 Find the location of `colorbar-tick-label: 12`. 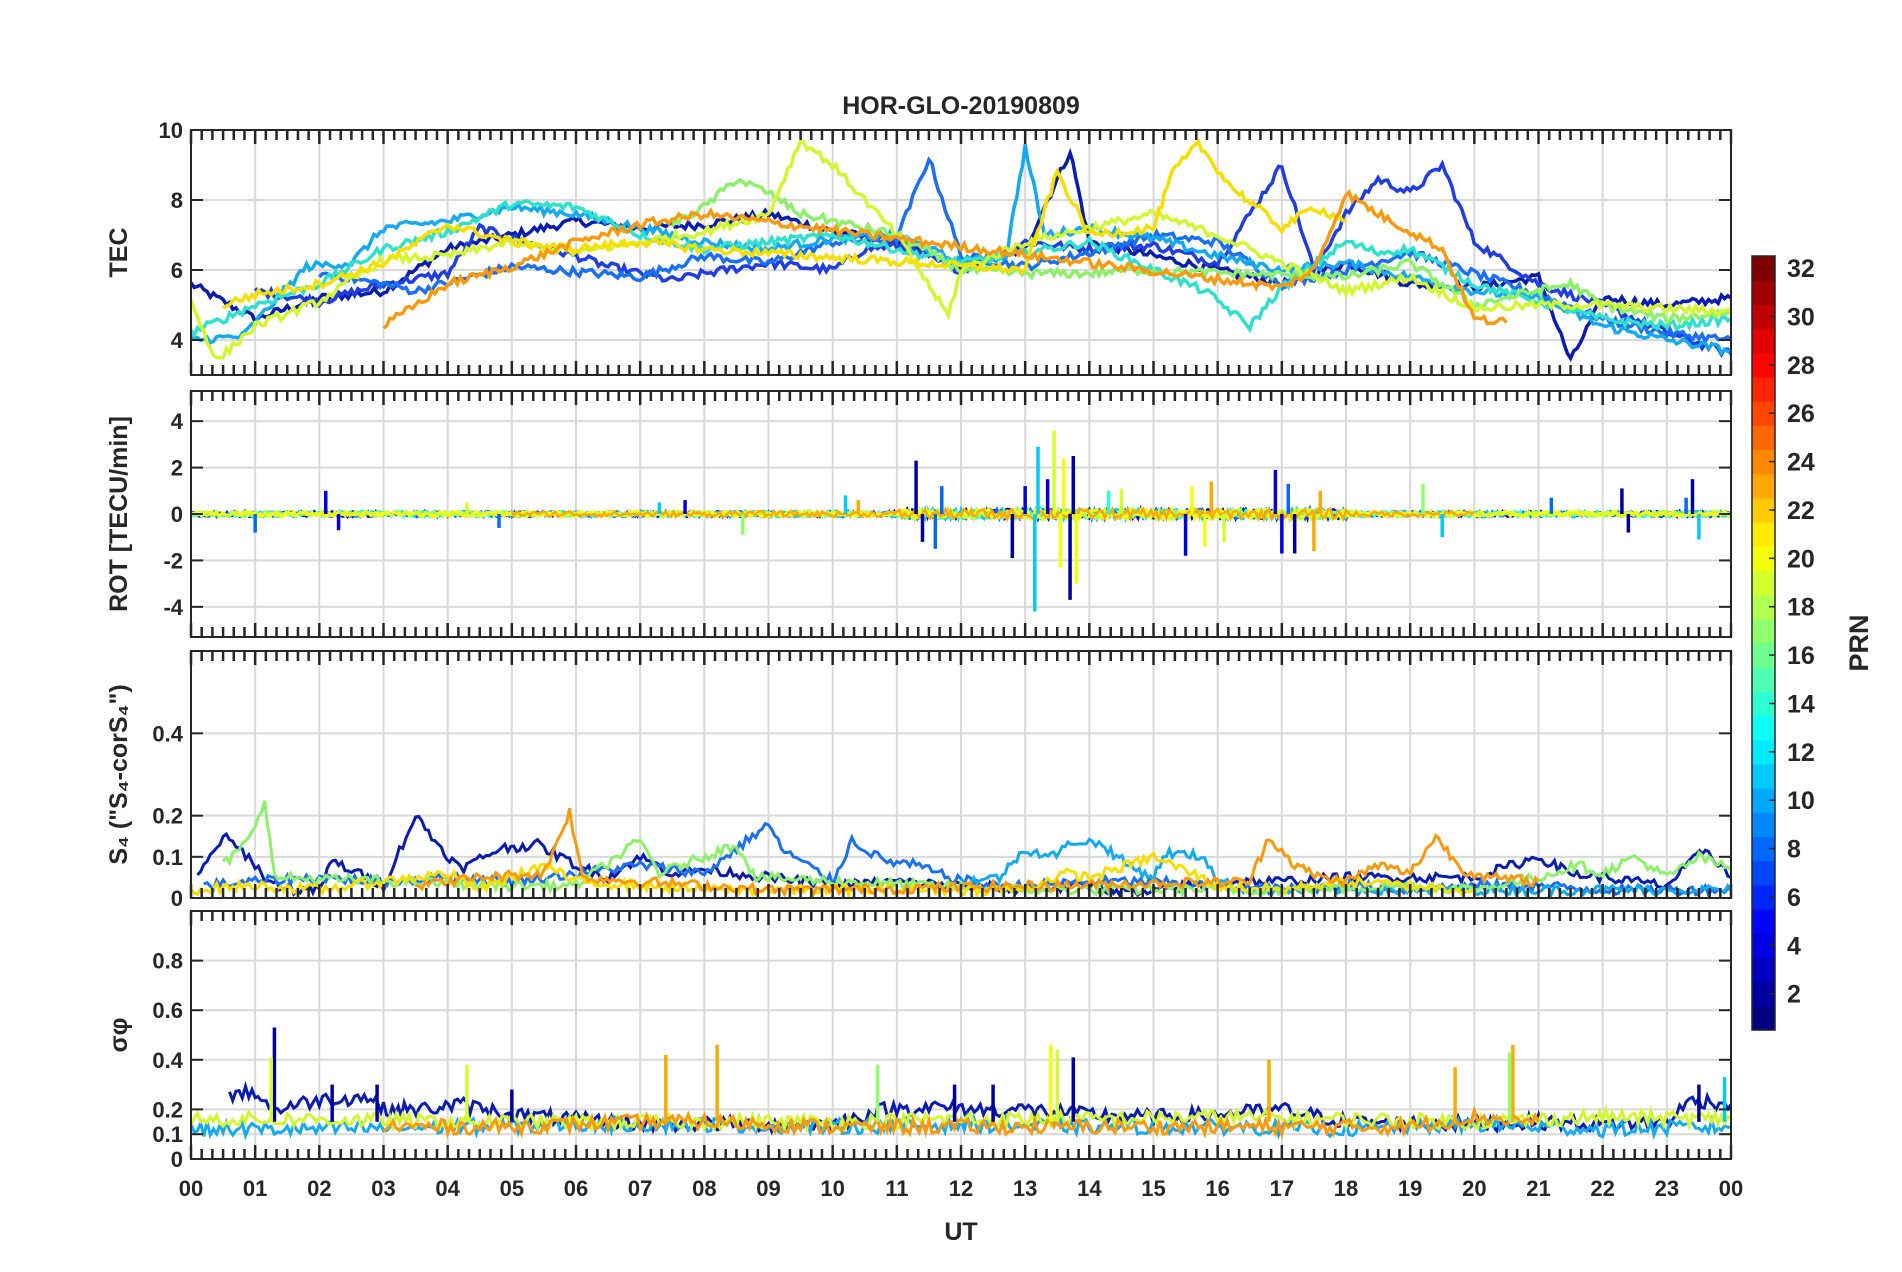

colorbar-tick-label: 12 is located at coordinates (1801, 753).